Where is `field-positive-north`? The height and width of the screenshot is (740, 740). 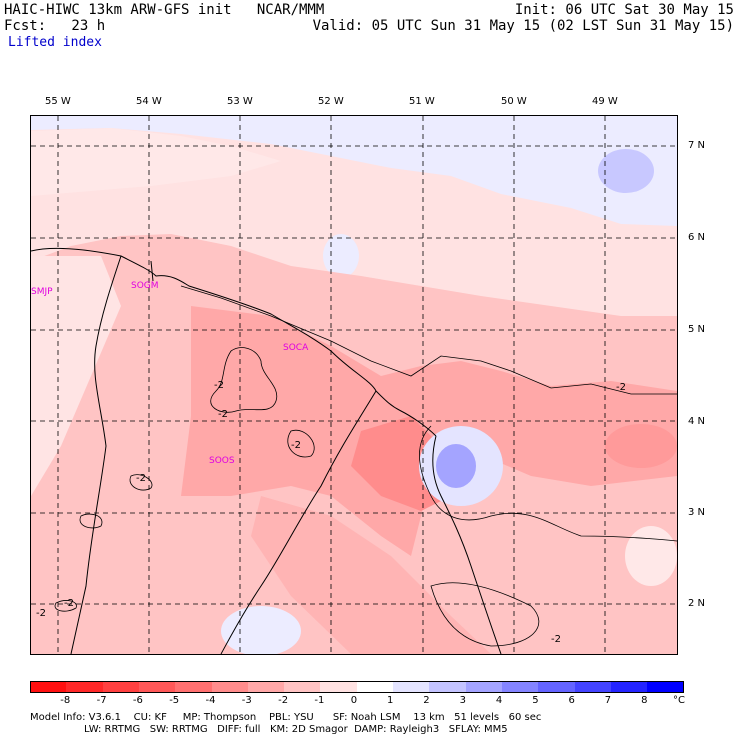
field-positive-north is located at coordinates (354, 171).